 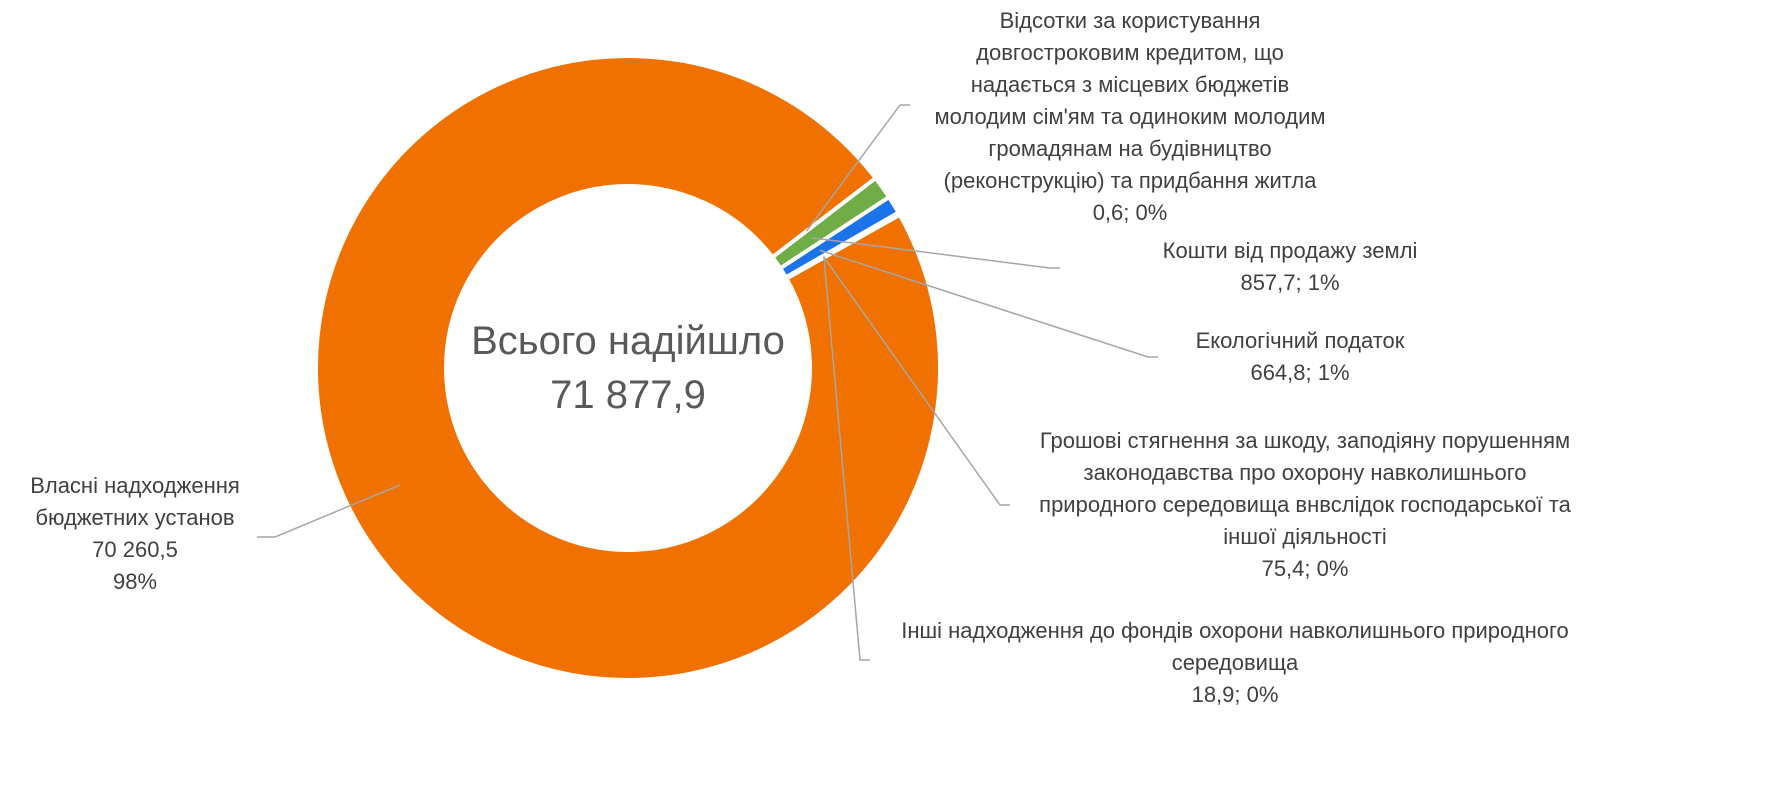 I want to click on label-value: 70 260,5 98%, so click(x=135, y=565).